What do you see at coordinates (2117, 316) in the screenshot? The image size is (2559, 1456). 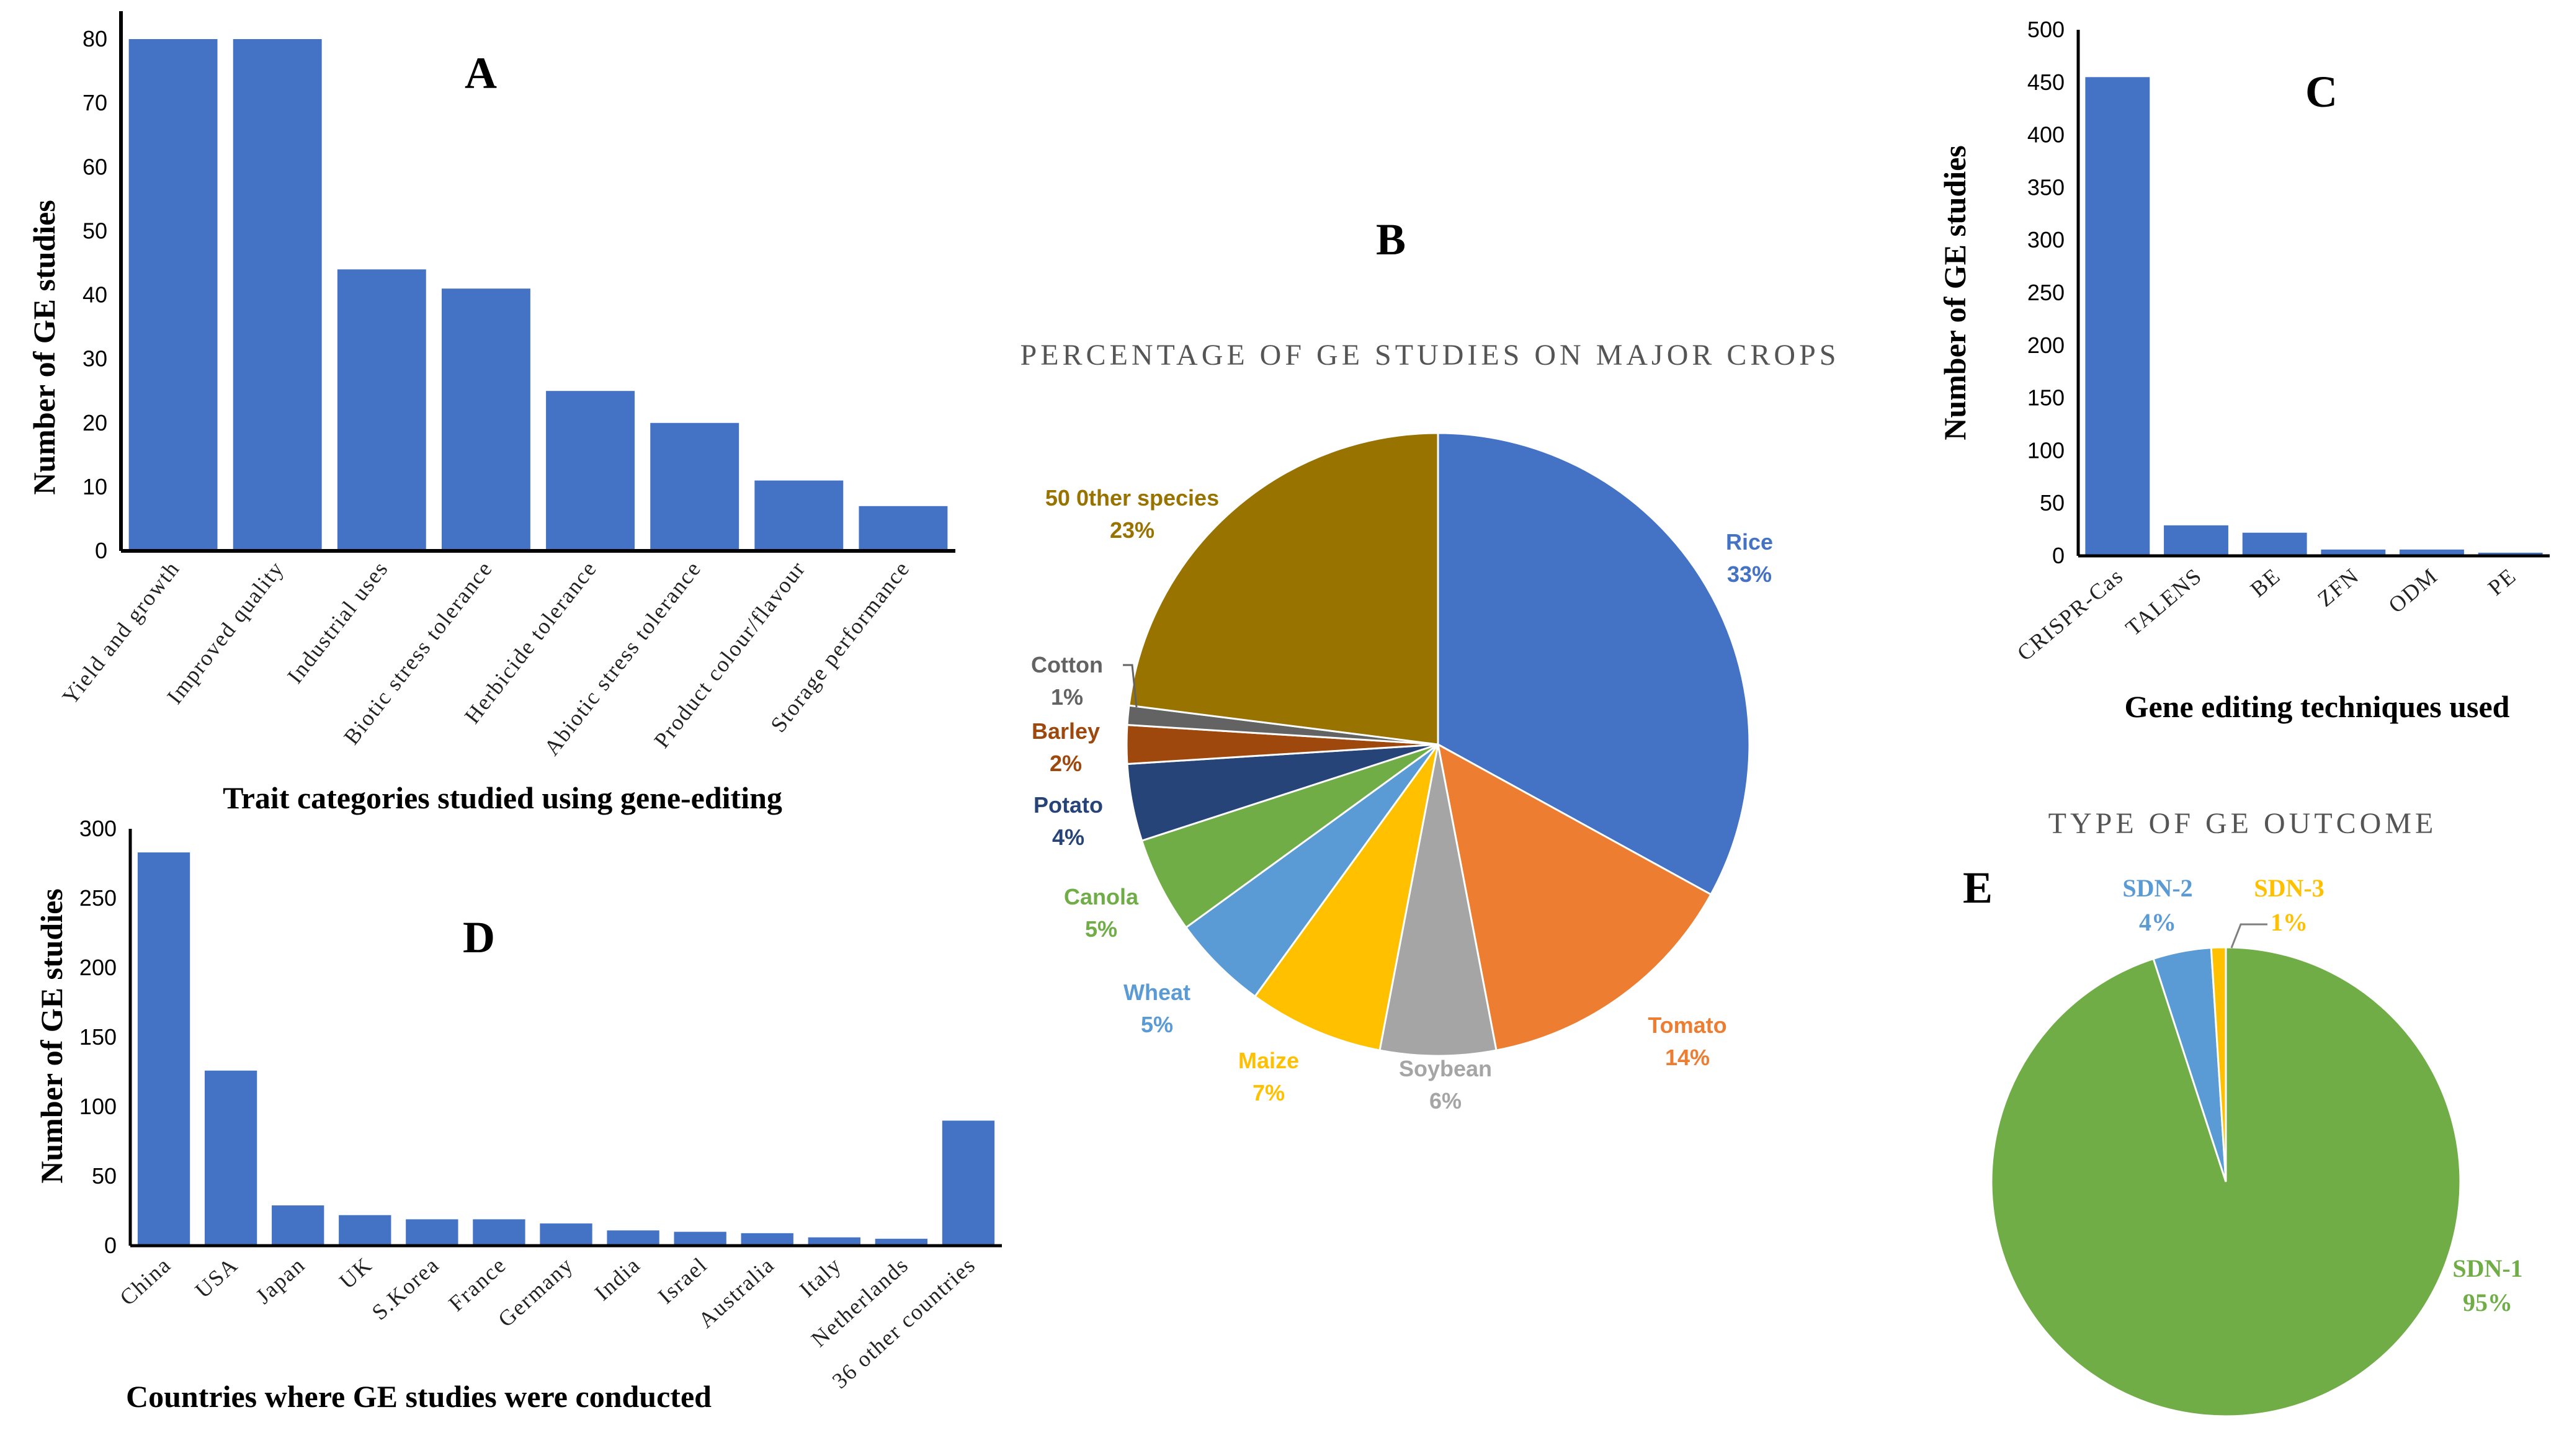 I see `bar-crispr-cas` at bounding box center [2117, 316].